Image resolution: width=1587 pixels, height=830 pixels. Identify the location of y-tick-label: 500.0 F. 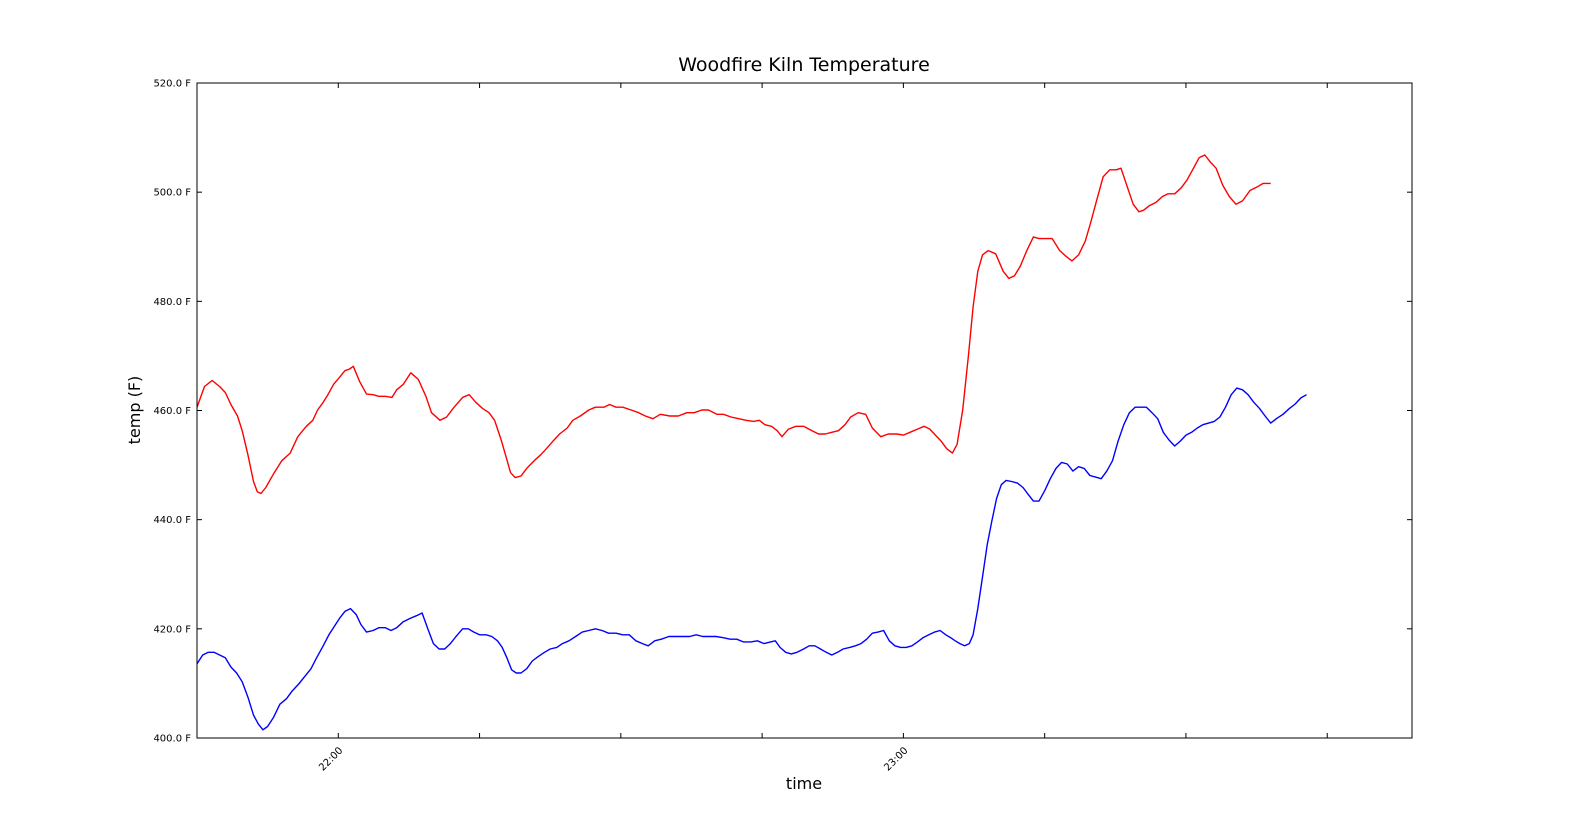
(172, 193).